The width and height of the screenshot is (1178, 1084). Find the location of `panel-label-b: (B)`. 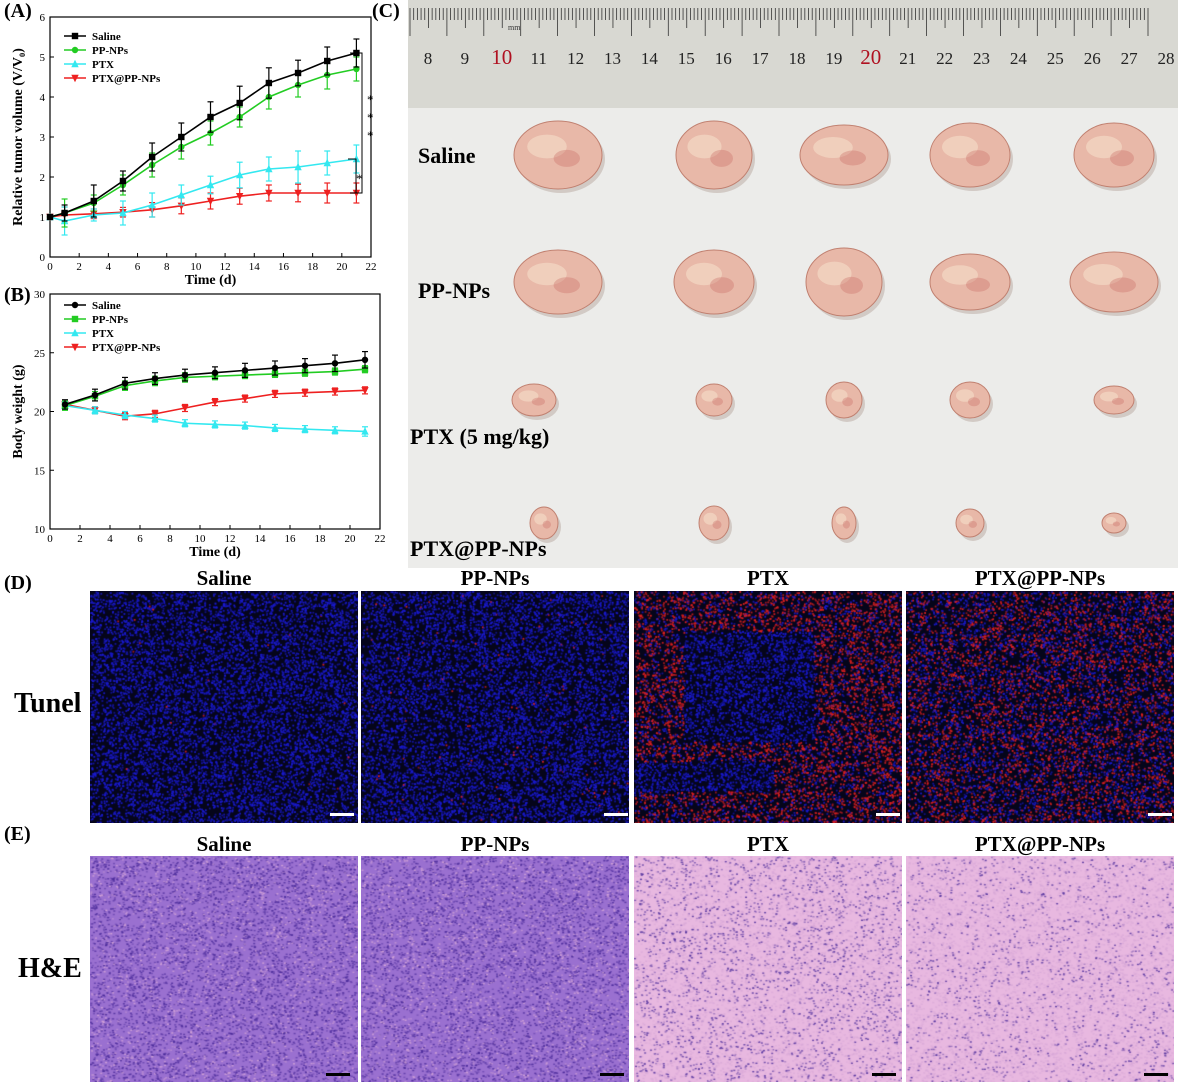

panel-label-b: (B) is located at coordinates (17, 295).